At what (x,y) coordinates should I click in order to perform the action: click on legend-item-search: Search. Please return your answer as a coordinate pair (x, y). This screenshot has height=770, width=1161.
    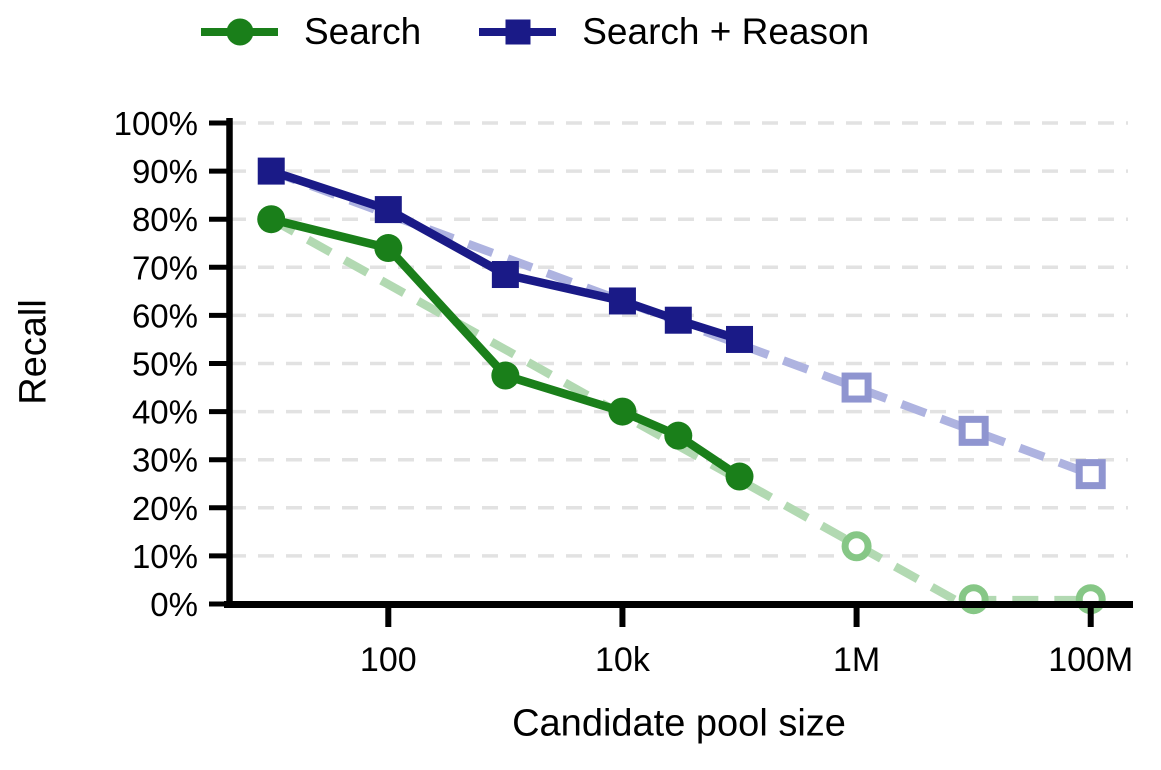
    Looking at the image, I should click on (311, 32).